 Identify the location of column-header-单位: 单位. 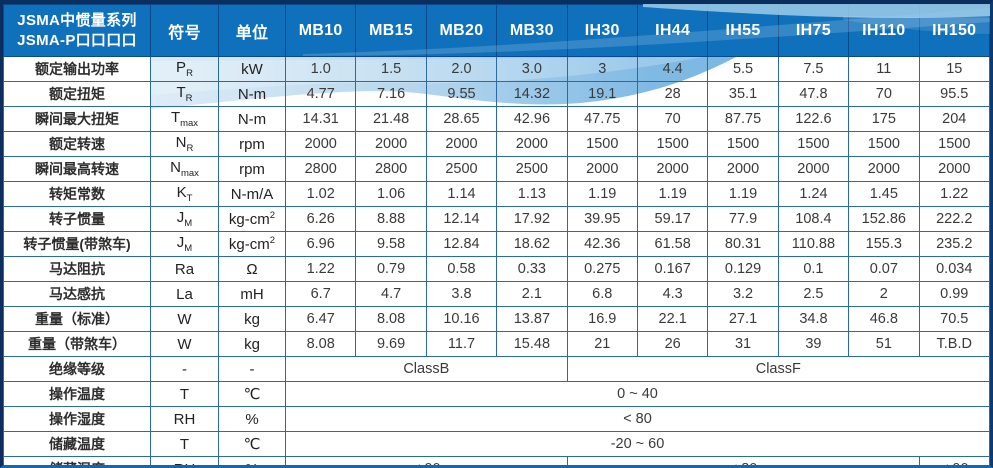
(252, 30).